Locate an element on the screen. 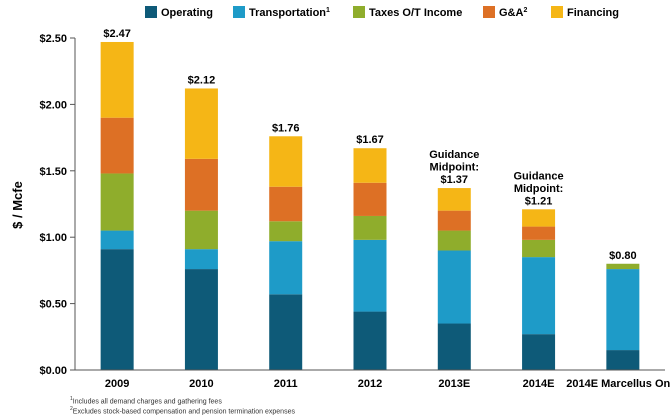 The width and height of the screenshot is (670, 420). footnote-2-mark: 2 is located at coordinates (71, 409).